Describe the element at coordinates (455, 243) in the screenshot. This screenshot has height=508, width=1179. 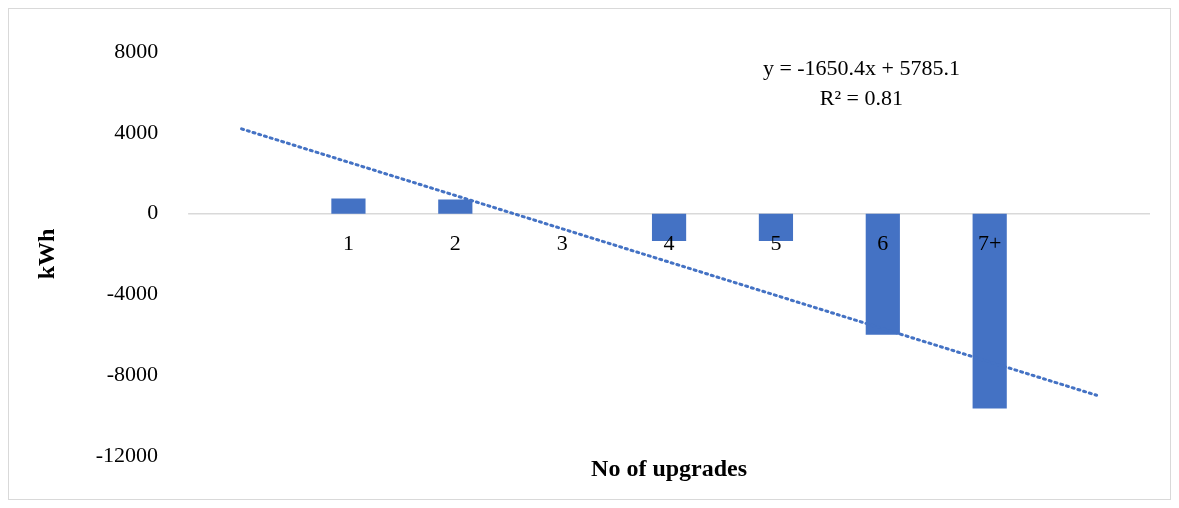
I see `x-tick-label: 2` at that location.